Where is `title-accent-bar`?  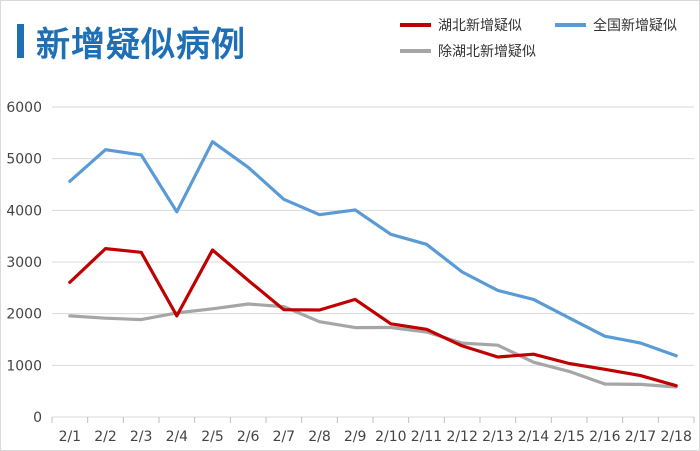 title-accent-bar is located at coordinates (20, 41).